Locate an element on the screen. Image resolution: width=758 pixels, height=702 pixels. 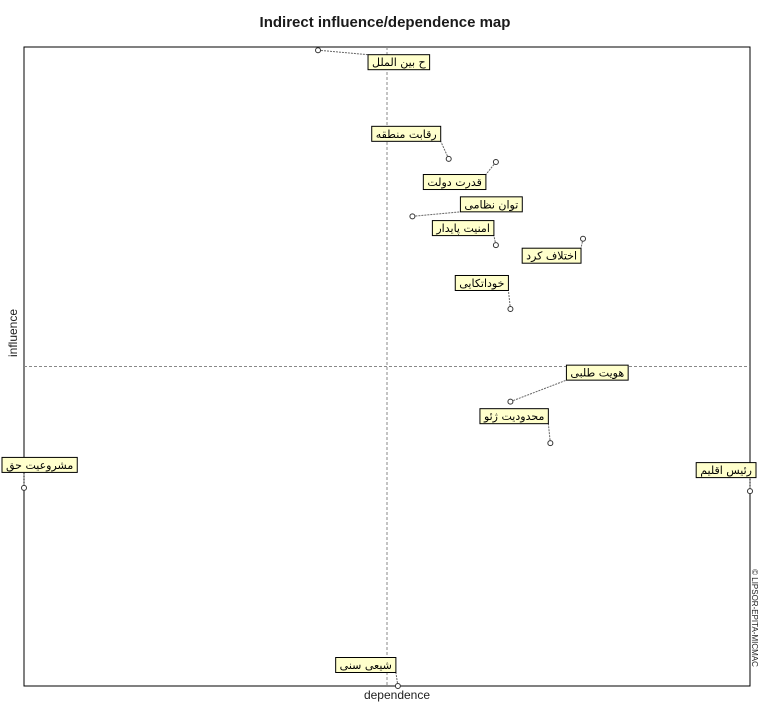
data-point: خوداتکایی is located at coordinates (484, 293).